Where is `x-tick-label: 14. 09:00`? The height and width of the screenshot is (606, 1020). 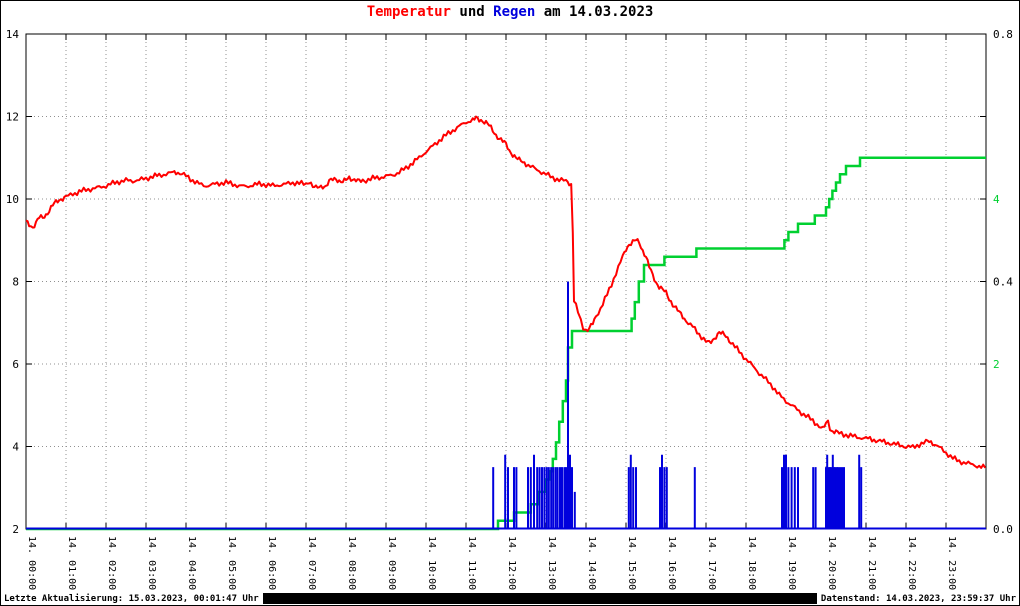
x-tick-label: 14. 09:00 is located at coordinates (391, 563).